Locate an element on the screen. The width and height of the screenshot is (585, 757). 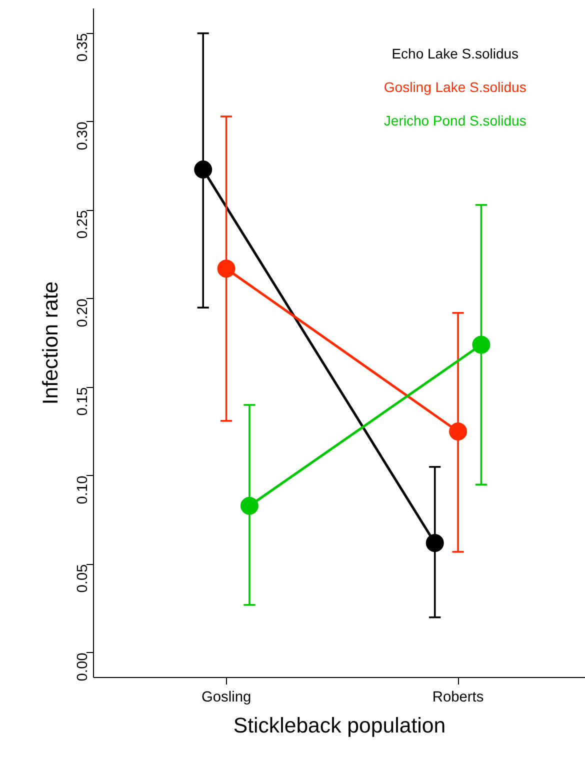
y-tick-label: 0.15 is located at coordinates (83, 401).